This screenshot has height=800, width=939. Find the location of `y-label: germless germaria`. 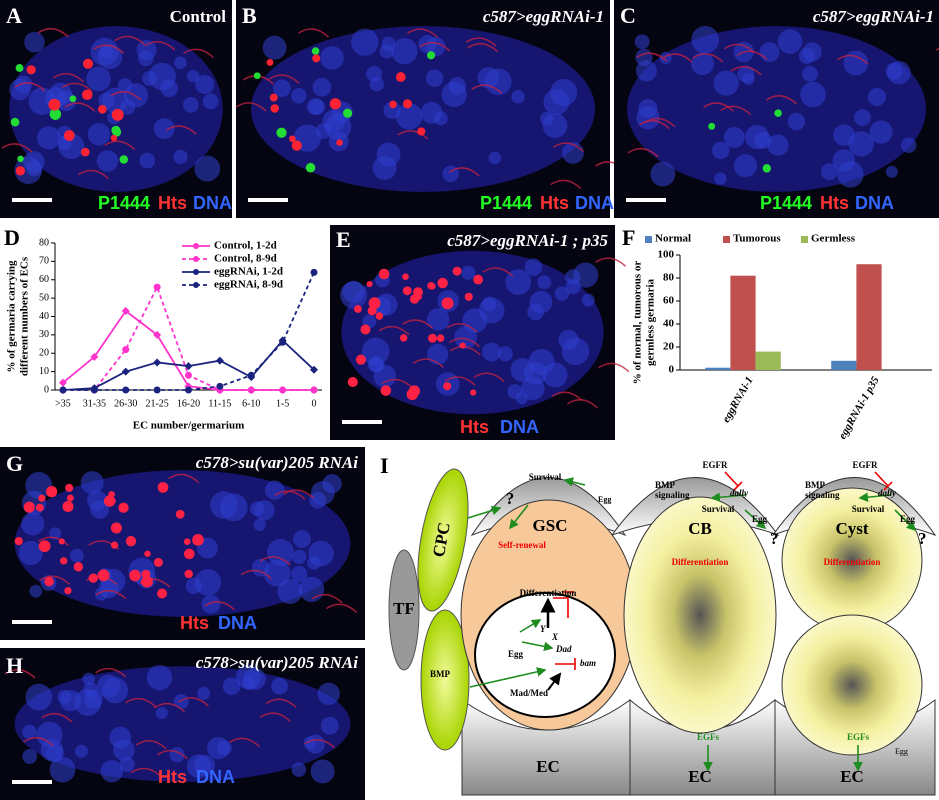

y-label: germless germaria is located at coordinates (651, 322).